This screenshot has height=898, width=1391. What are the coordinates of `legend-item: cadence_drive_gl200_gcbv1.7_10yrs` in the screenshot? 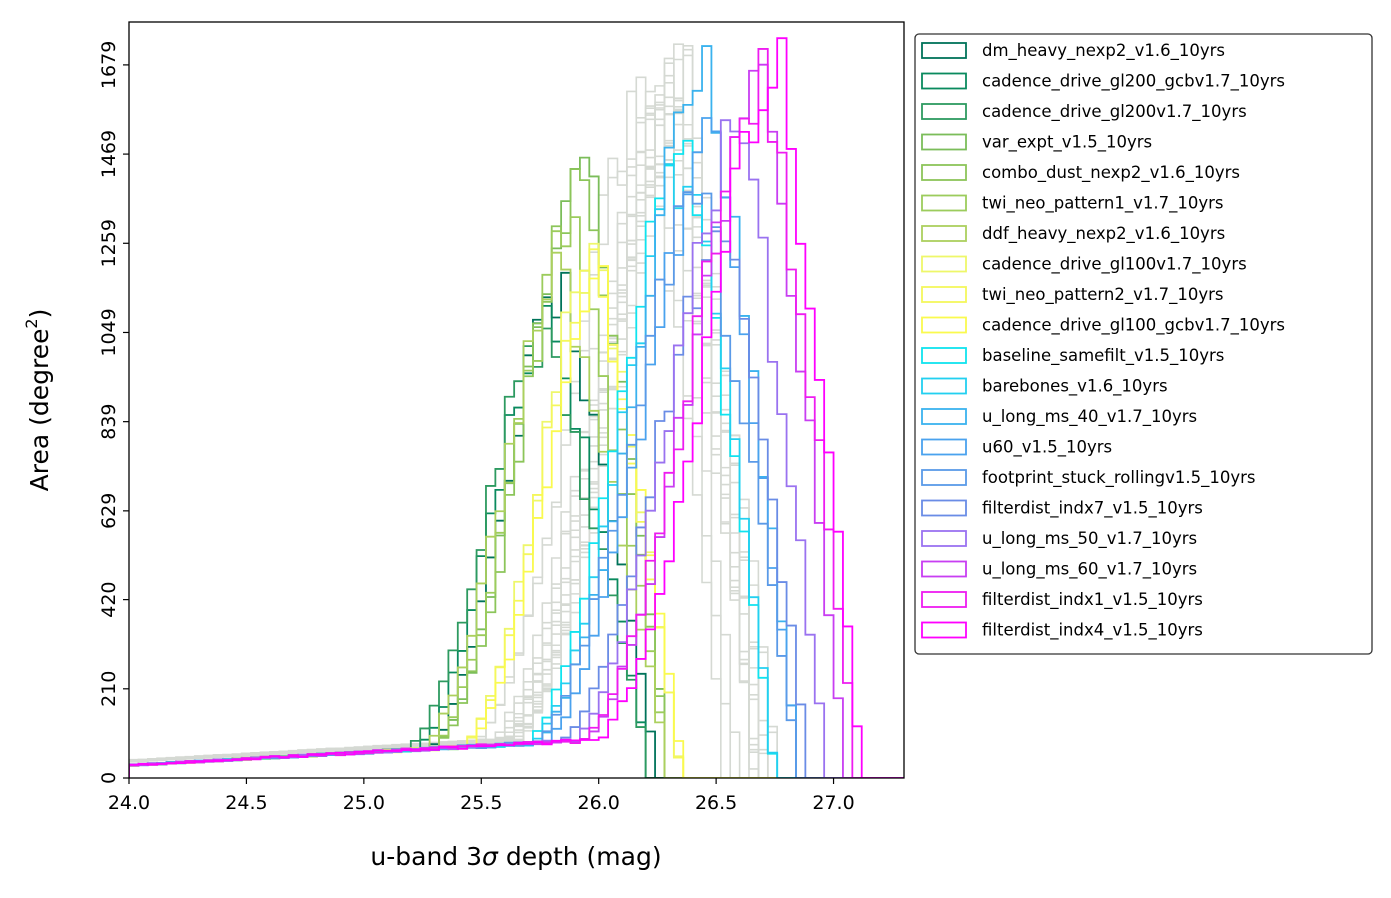 It's located at (1103, 82).